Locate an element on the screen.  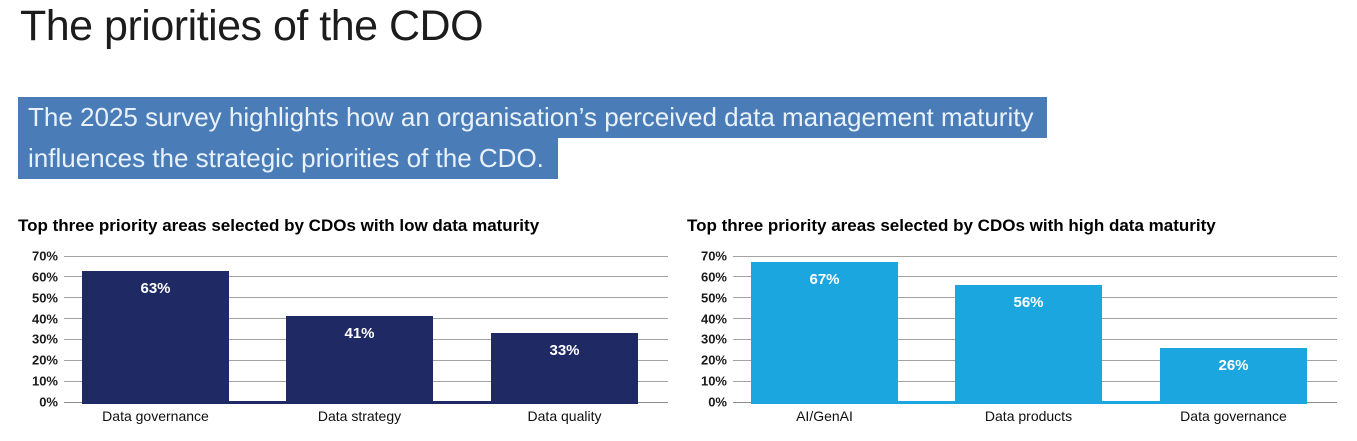
bar-value-label: 56% is located at coordinates (1028, 303).